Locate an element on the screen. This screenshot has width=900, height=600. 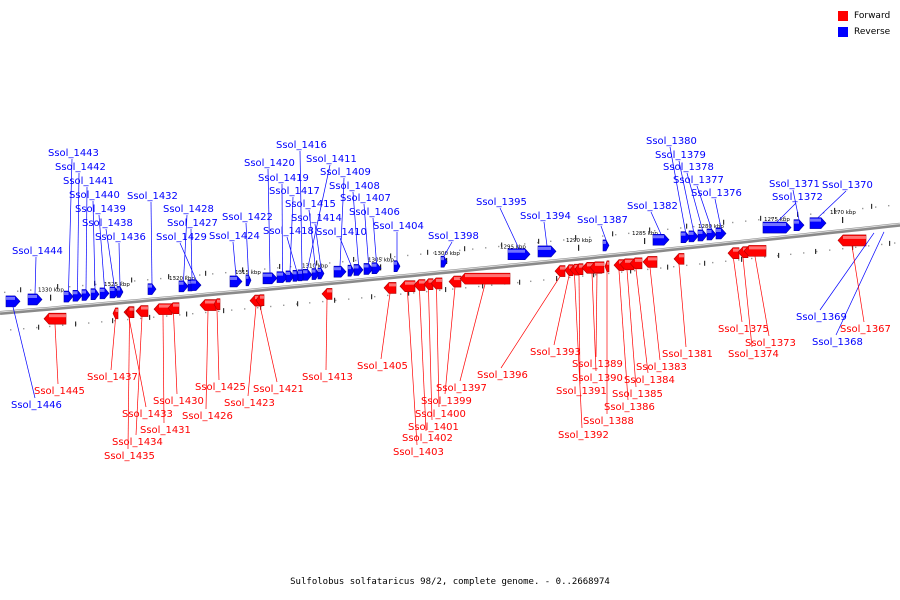
gene-ssol-1387-body is located at coordinates (606, 245).